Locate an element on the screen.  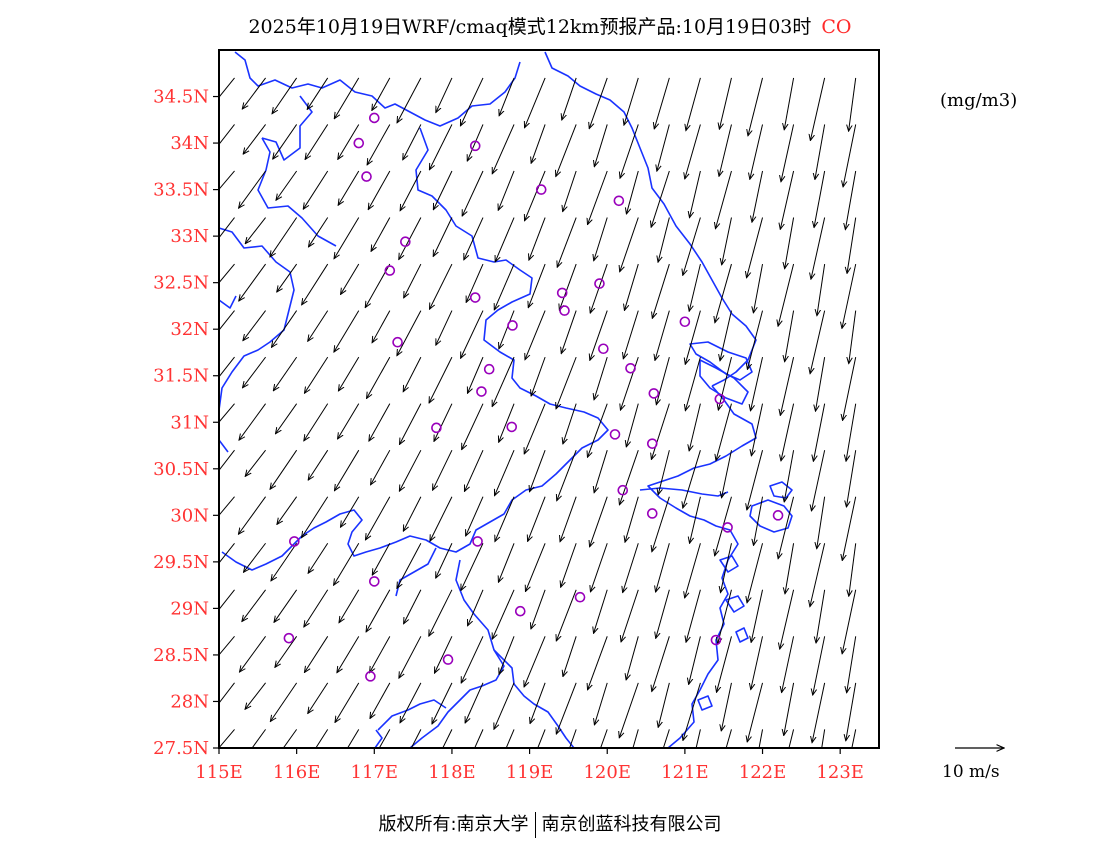
lon-tick-label: 119E is located at coordinates (530, 772).